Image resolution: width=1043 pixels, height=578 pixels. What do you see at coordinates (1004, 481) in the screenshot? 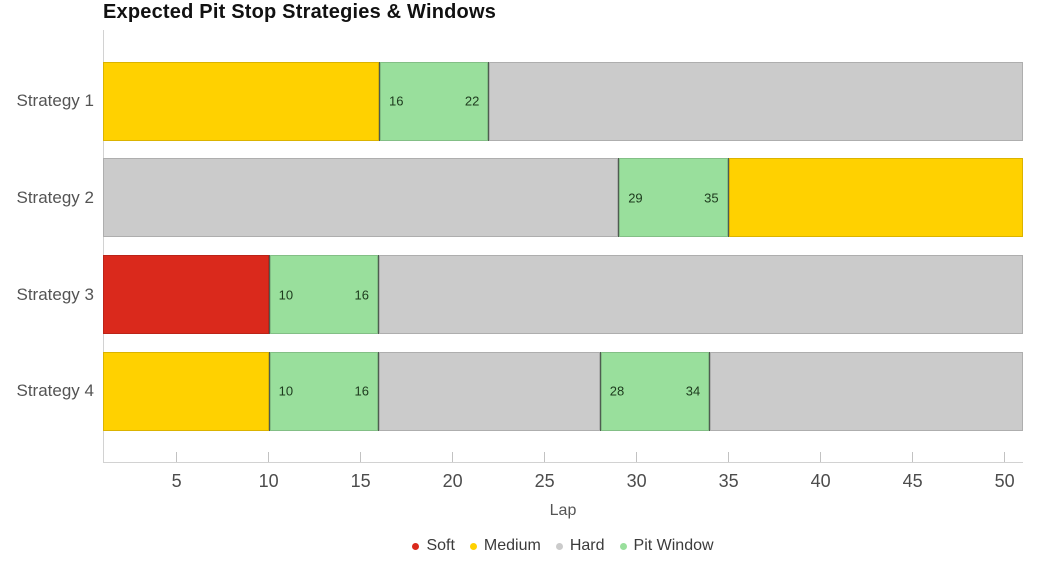
I see `x-tick-label: 50` at bounding box center [1004, 481].